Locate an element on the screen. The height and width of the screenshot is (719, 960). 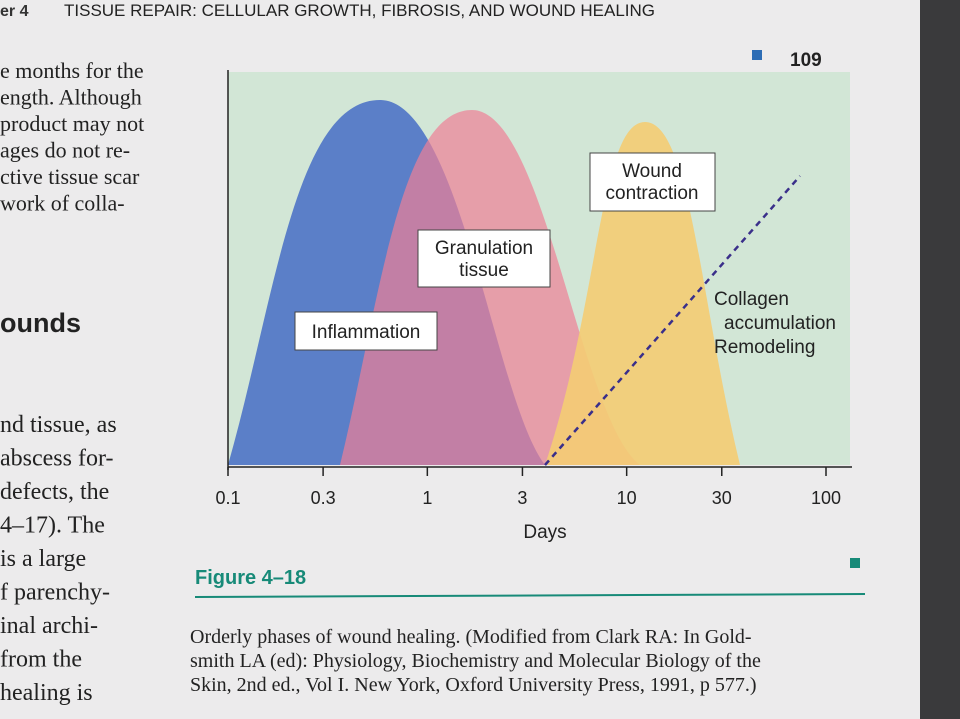
x-tick-label: 100 is located at coordinates (826, 498).